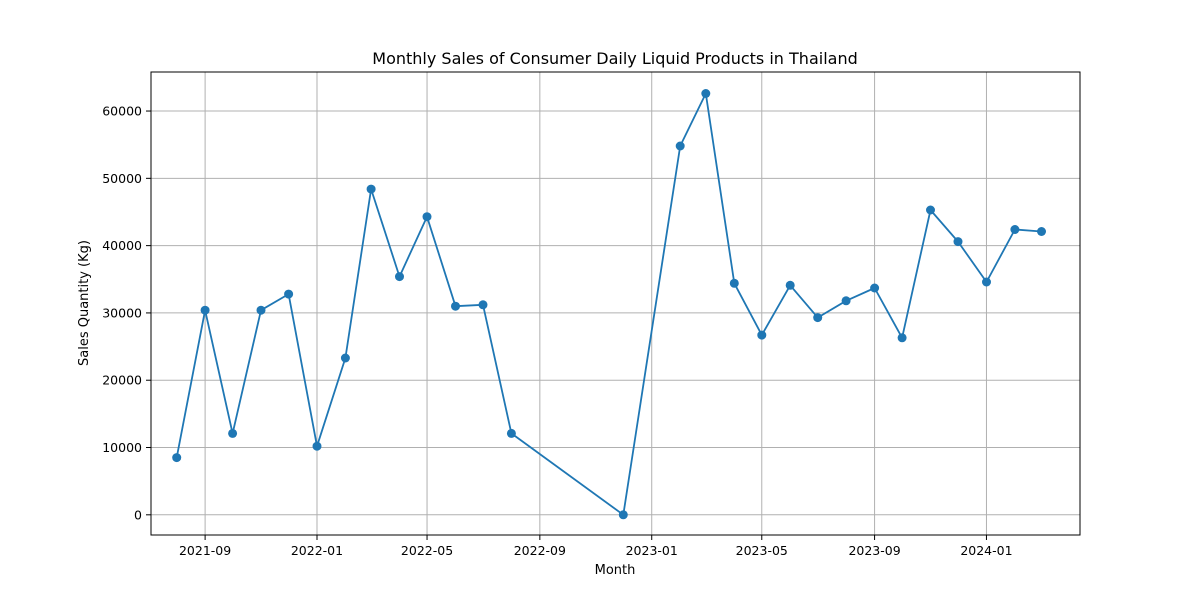 The height and width of the screenshot is (604, 1200). Describe the element at coordinates (122, 380) in the screenshot. I see `y-tick-label: 20000` at that location.